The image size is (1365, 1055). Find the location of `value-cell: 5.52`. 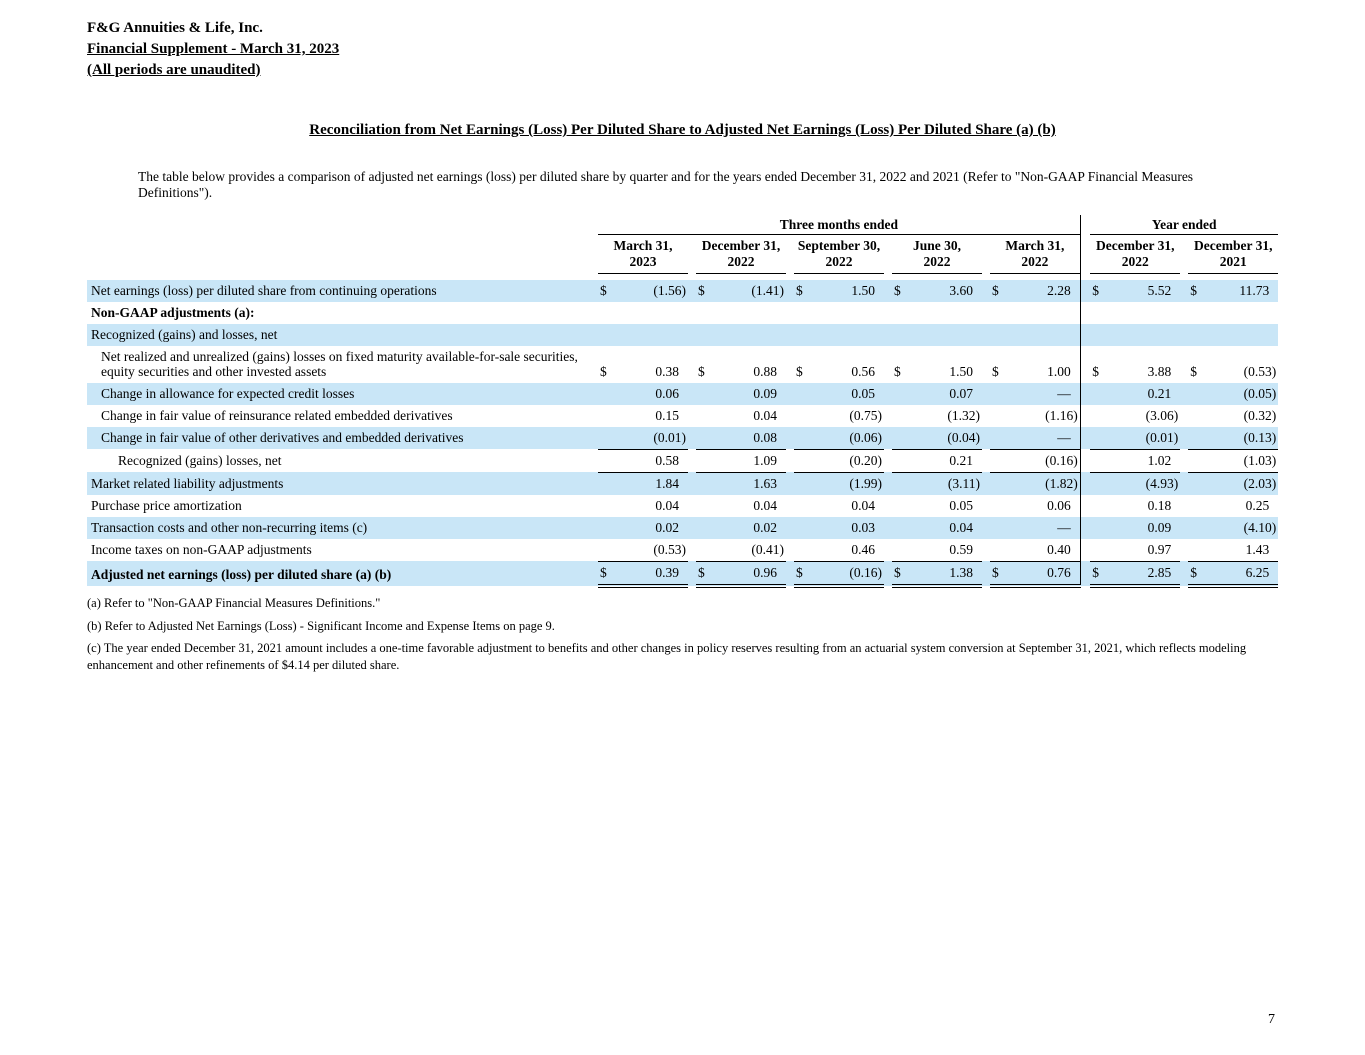

value-cell: 5.52 is located at coordinates (1159, 290).